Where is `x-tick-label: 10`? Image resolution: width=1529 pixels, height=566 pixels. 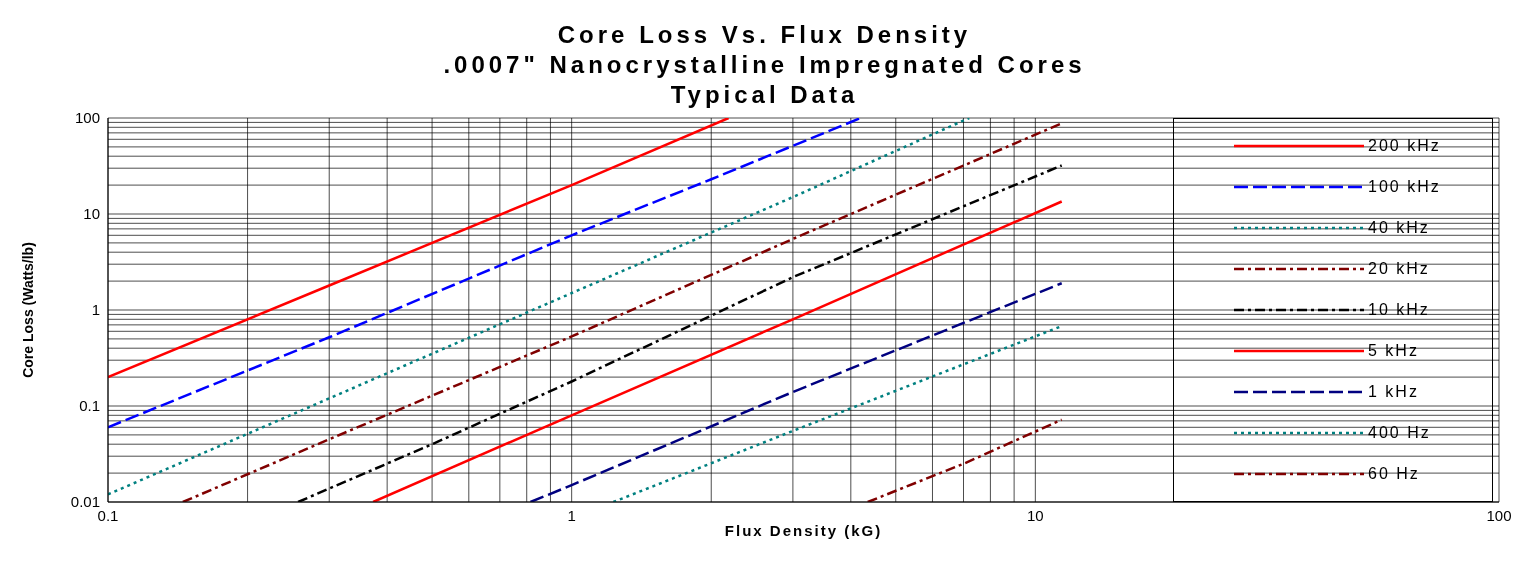
x-tick-label: 10 is located at coordinates (1035, 515).